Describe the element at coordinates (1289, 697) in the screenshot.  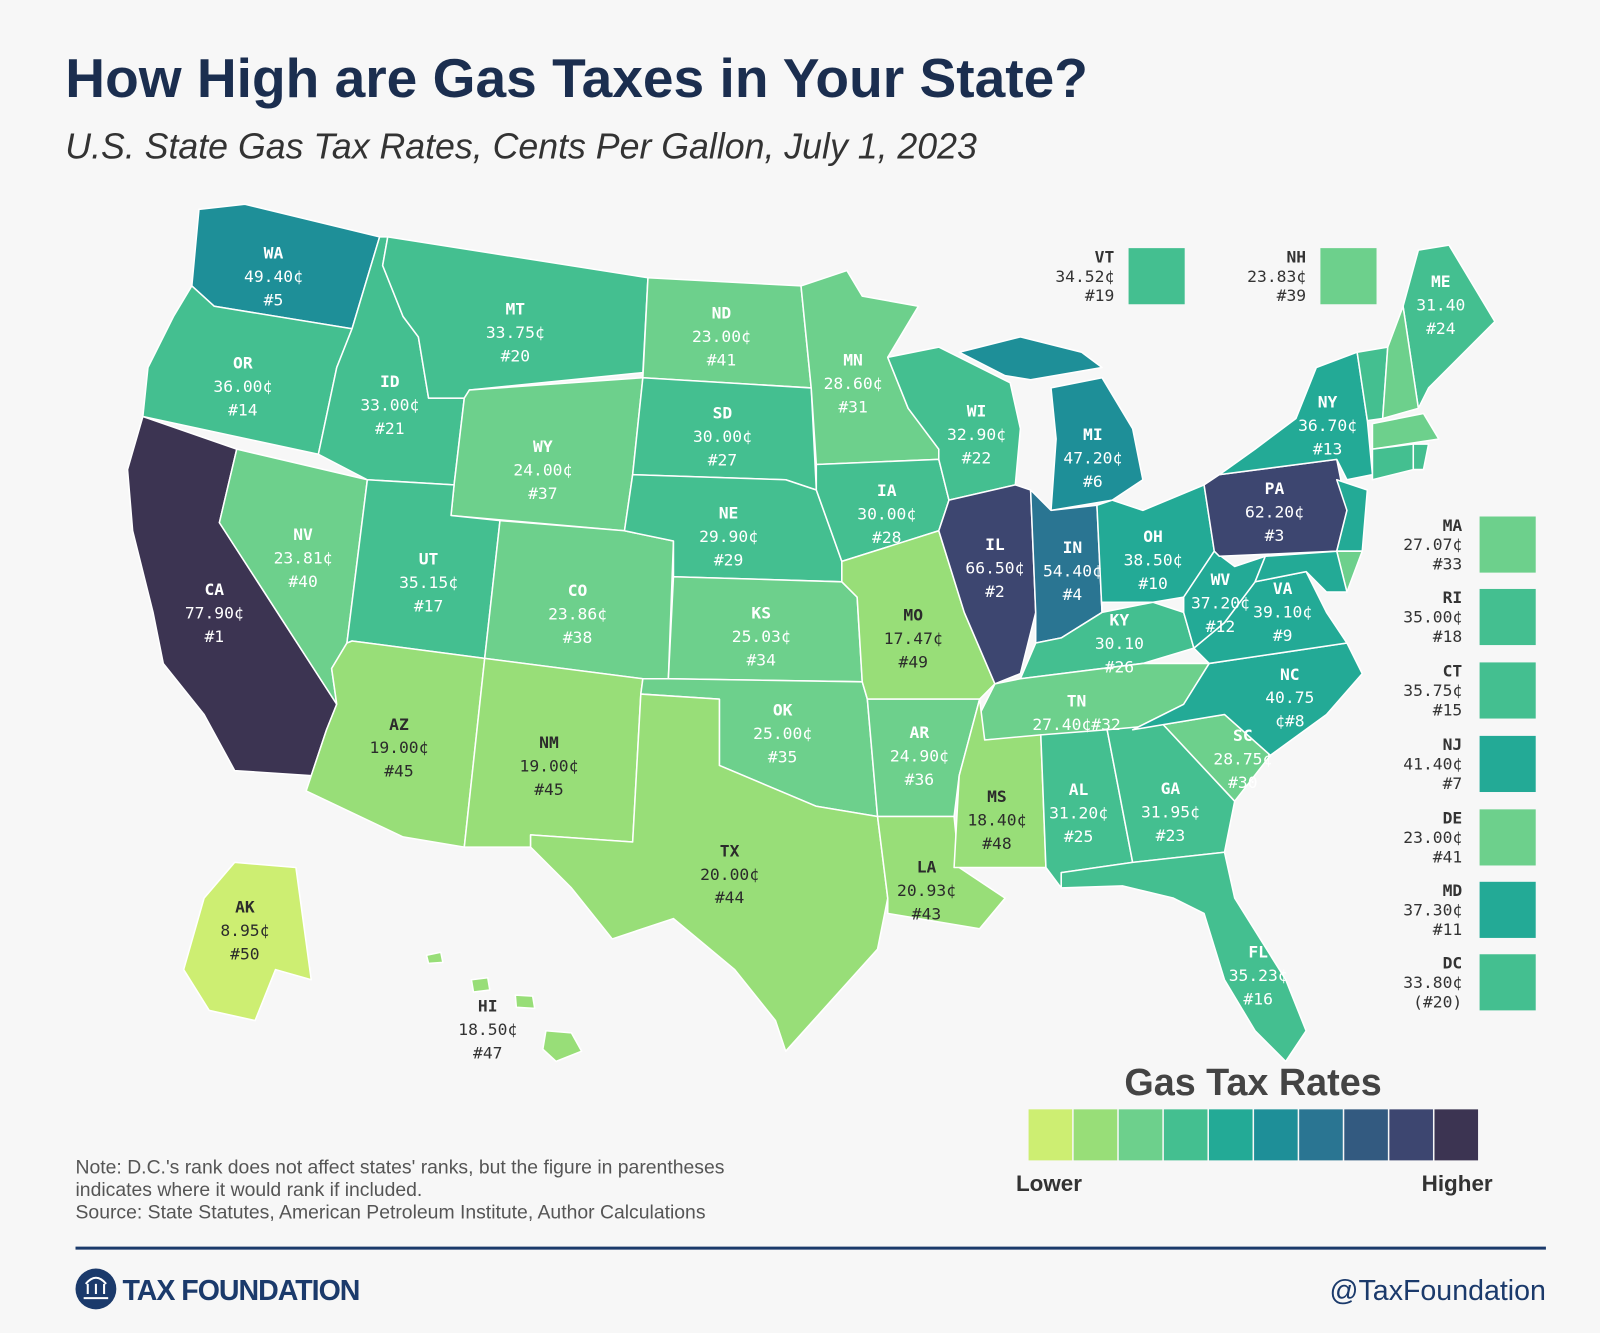
I see `state-rate: 40.75` at that location.